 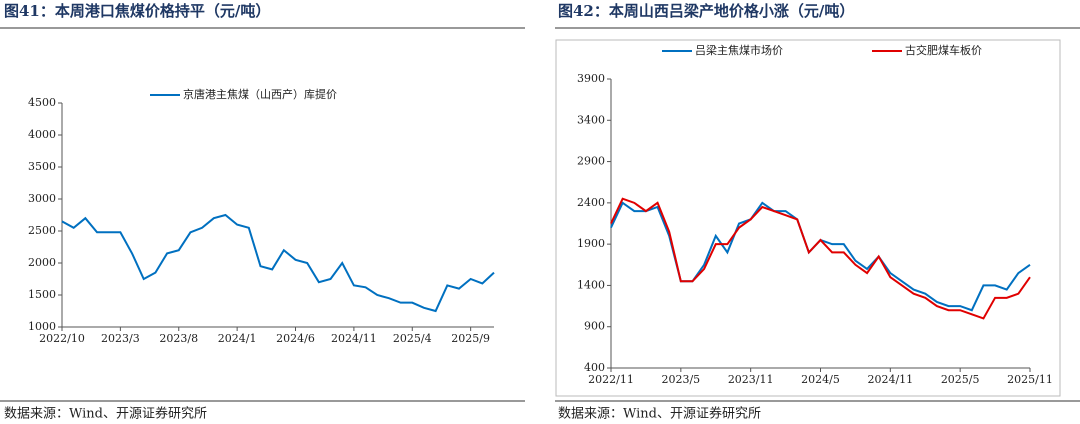 I want to click on y-tick-label: 3400, so click(x=591, y=119).